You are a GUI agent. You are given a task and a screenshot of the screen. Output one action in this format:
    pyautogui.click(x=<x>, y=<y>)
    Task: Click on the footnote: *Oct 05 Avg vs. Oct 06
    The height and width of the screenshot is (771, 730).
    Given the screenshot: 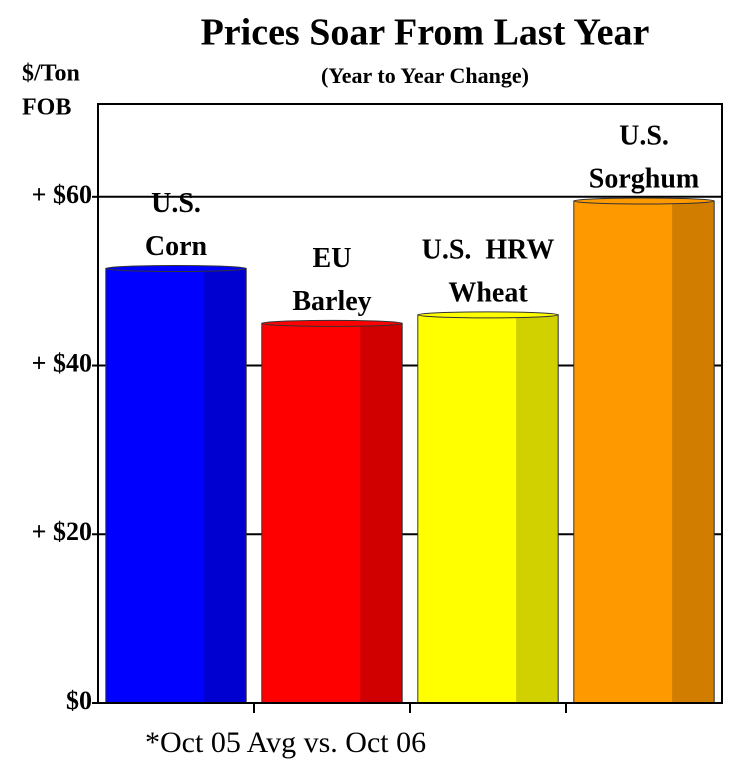 What is the action you would take?
    pyautogui.click(x=285, y=742)
    